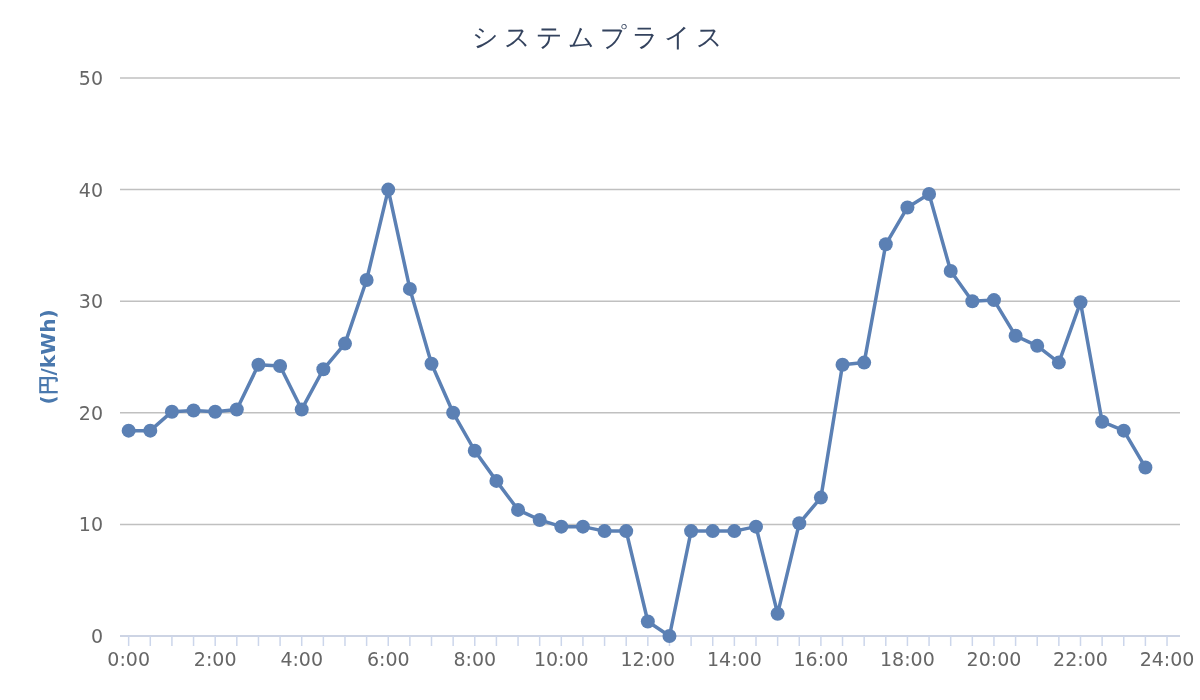 Image resolution: width=1200 pixels, height=700 pixels. I want to click on x-tick-label: 0:00, so click(128, 659).